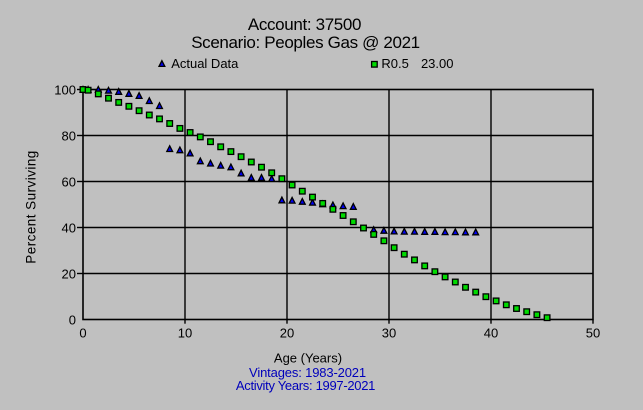 The height and width of the screenshot is (410, 643). I want to click on svg-text: Activity Years: 1997-2021, so click(305, 385).